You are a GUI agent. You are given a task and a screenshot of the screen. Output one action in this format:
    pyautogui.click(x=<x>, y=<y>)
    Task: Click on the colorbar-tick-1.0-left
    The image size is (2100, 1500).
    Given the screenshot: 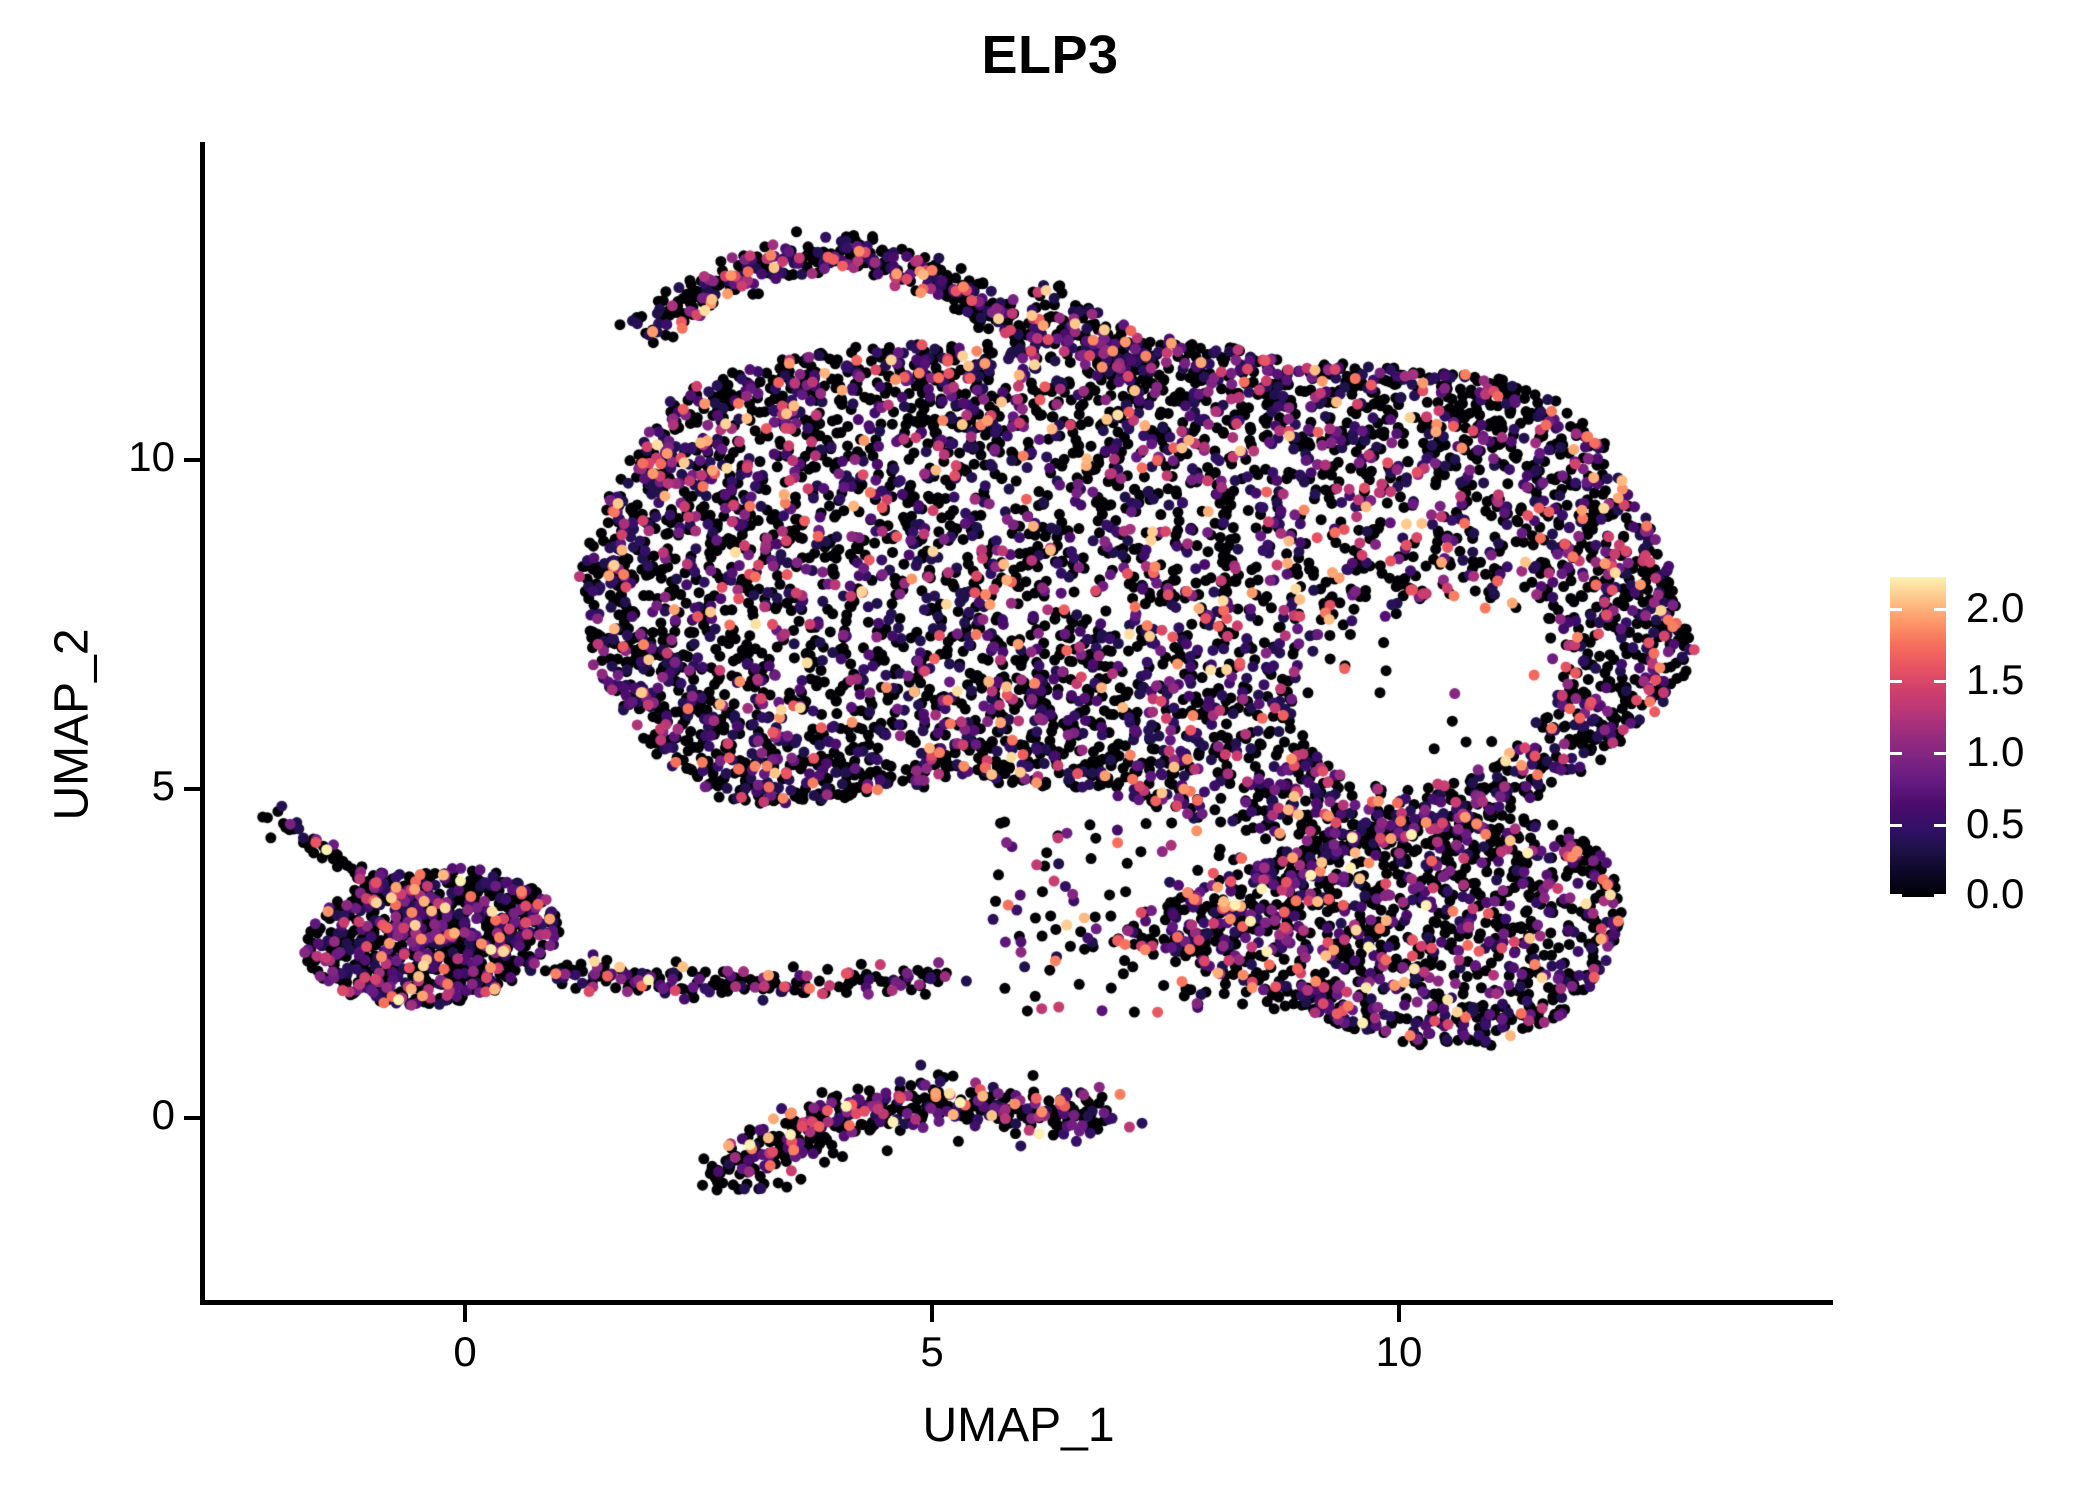 What is the action you would take?
    pyautogui.click(x=1896, y=753)
    